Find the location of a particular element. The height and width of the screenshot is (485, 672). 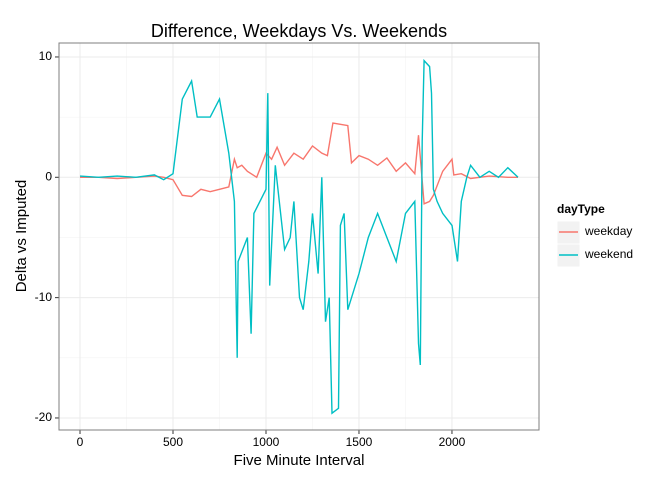

legend-label: weekend is located at coordinates (608, 254).